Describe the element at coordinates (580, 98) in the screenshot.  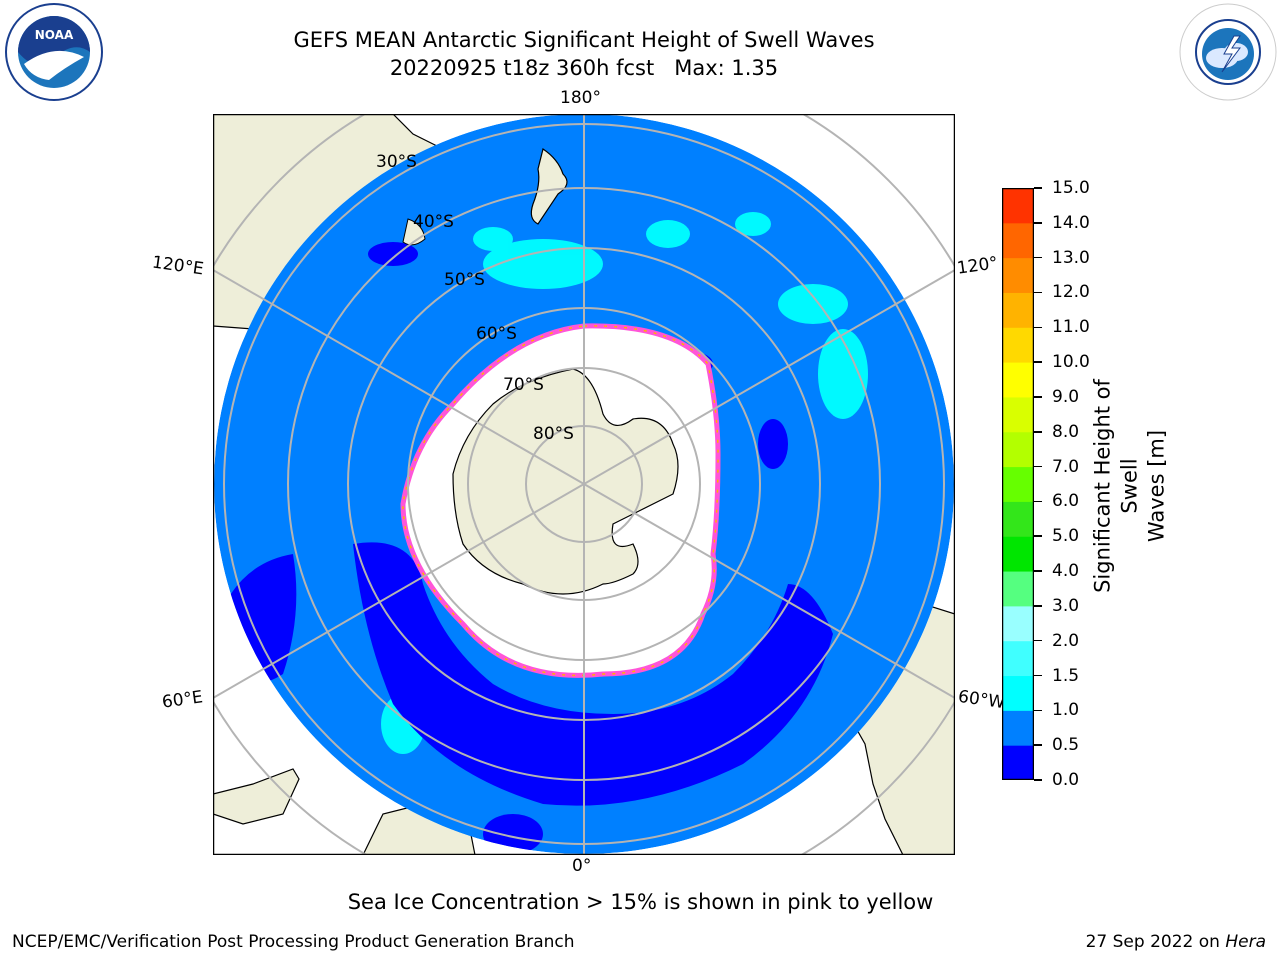
I see `lon-label-180: 180°` at that location.